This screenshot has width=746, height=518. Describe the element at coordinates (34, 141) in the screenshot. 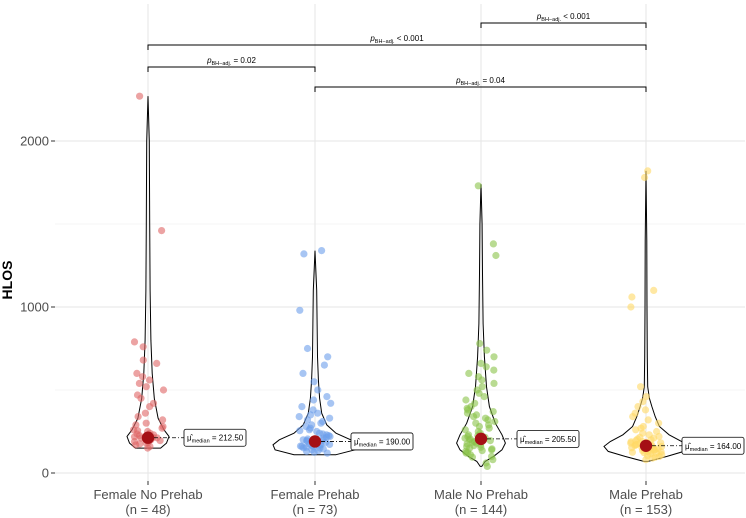

I see `y-tick-label: 2000` at that location.